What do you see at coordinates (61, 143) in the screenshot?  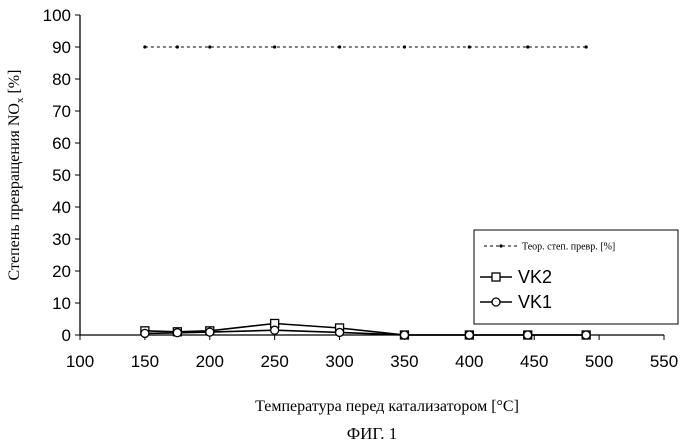 I see `y-tick-label: 60` at bounding box center [61, 143].